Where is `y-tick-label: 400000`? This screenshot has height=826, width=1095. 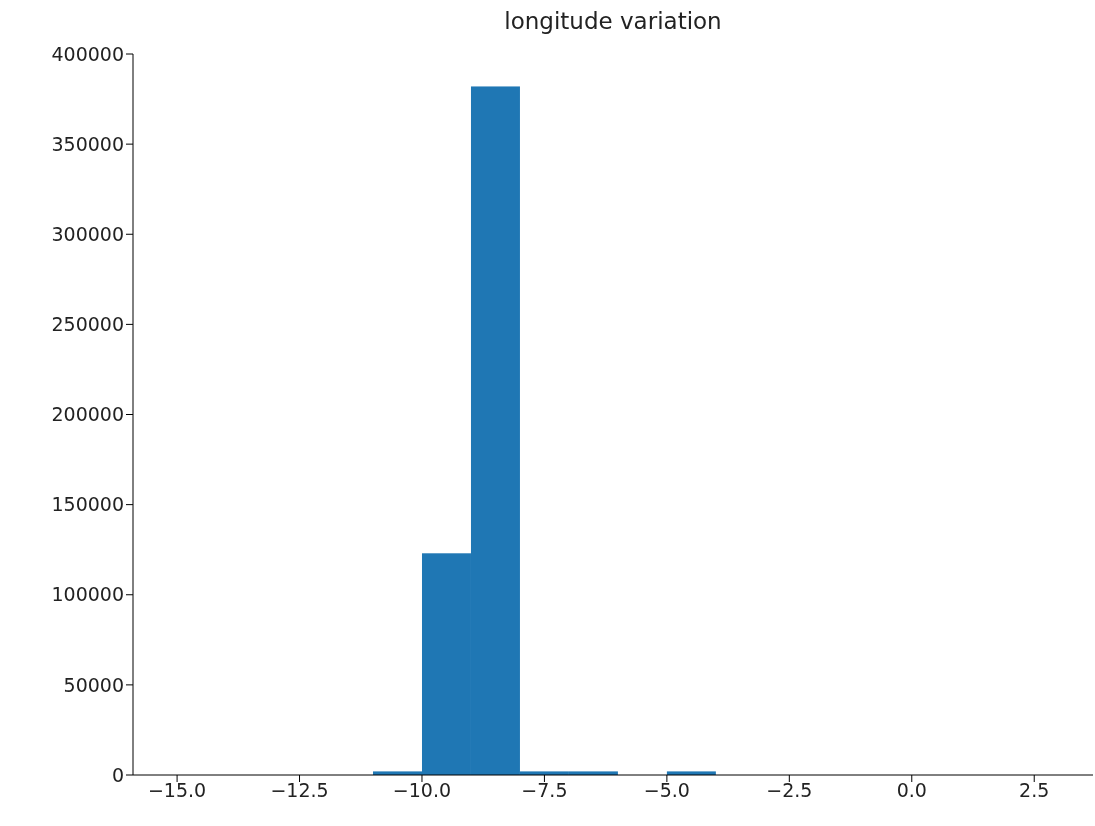
y-tick-label: 400000 is located at coordinates (87, 53).